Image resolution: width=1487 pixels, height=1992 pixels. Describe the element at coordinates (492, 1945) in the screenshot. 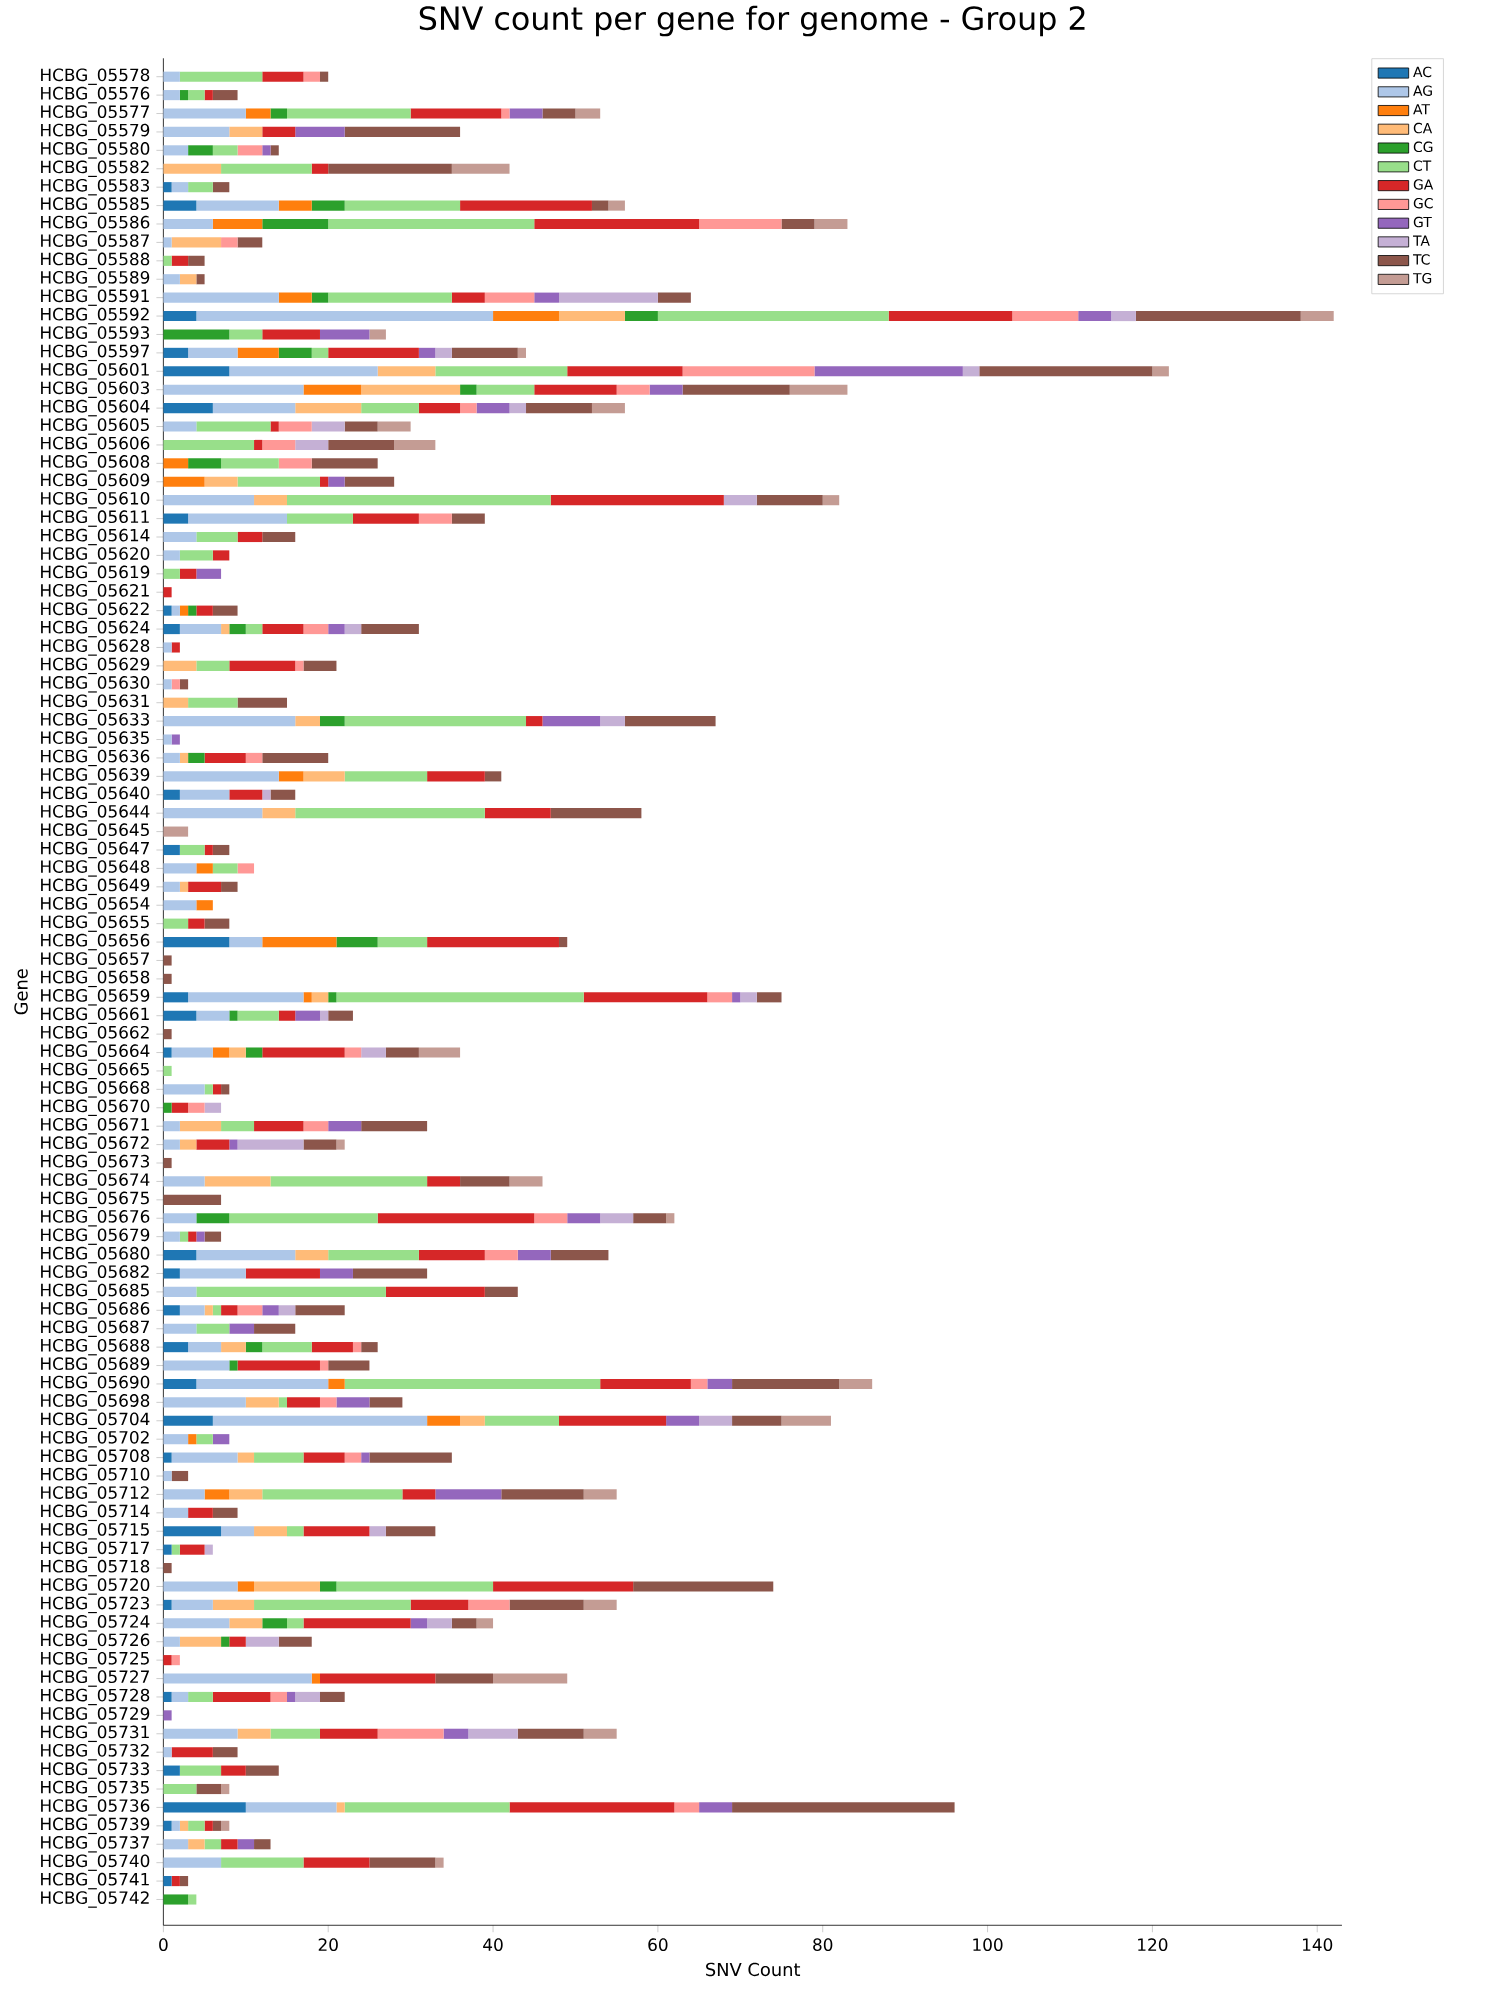

I see `x-tick-label: 40` at that location.